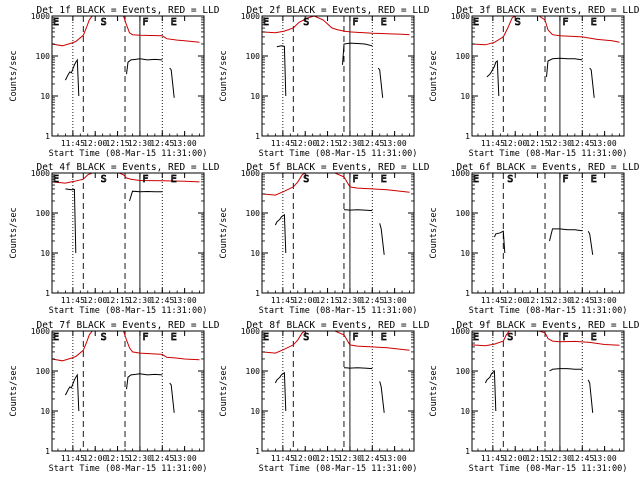  Describe the element at coordinates (547, 325) in the screenshot. I see `panel-title: Det 9f BLACK = Events, RED = LLD` at that location.